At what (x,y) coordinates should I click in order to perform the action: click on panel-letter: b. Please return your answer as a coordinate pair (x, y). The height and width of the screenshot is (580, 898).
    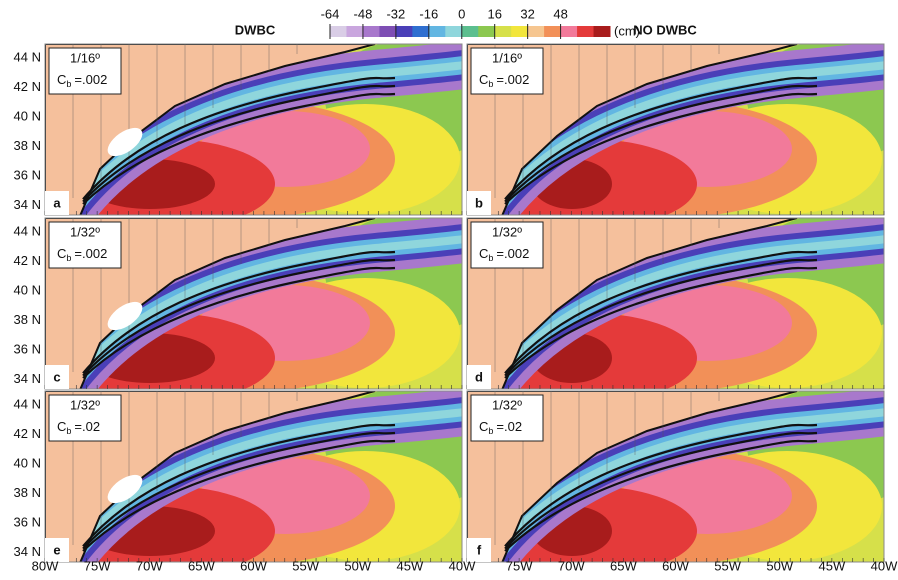
    Looking at the image, I should click on (479, 202).